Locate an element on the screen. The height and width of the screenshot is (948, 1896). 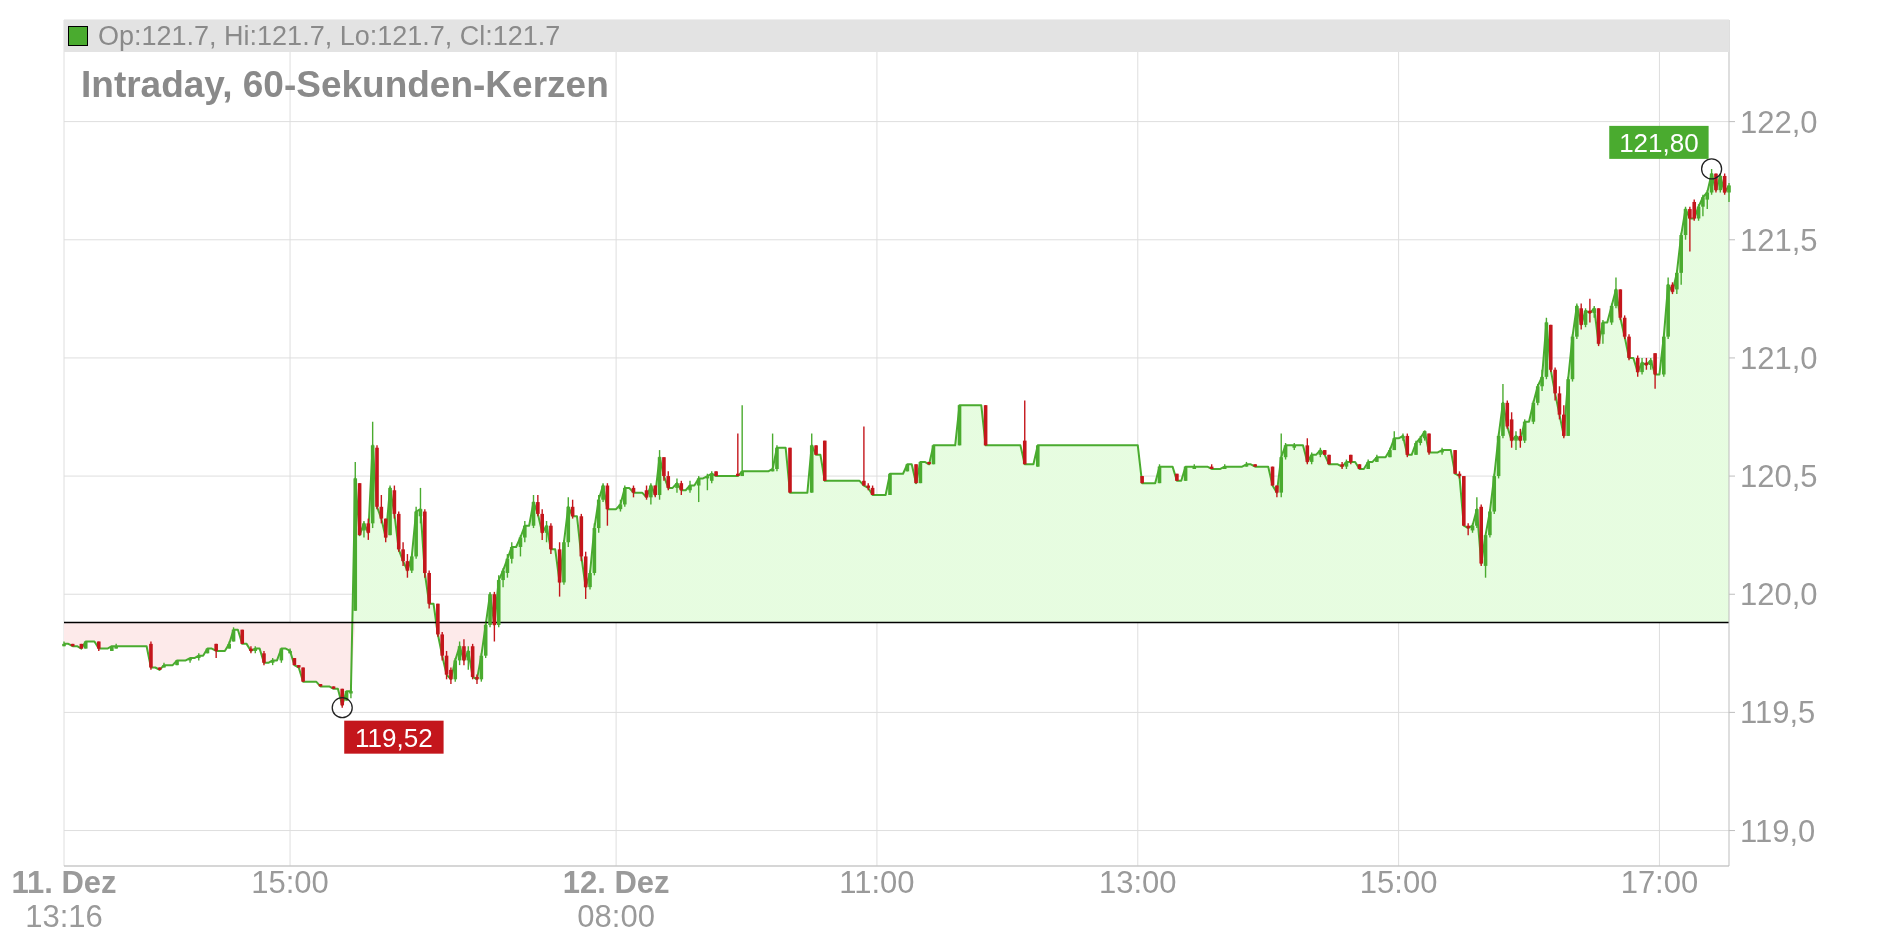
y-tick-label: 122,0 is located at coordinates (1779, 122).